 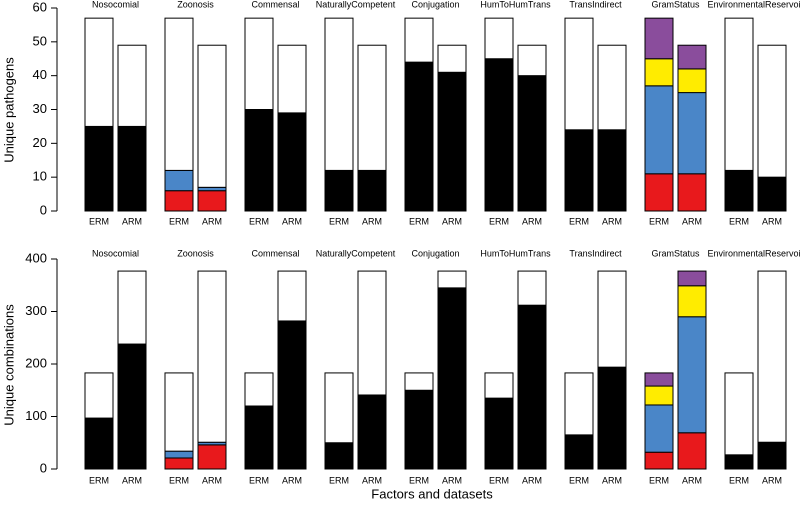 What do you see at coordinates (515, 253) in the screenshot?
I see `facet-label: HumToHumTrans` at bounding box center [515, 253].